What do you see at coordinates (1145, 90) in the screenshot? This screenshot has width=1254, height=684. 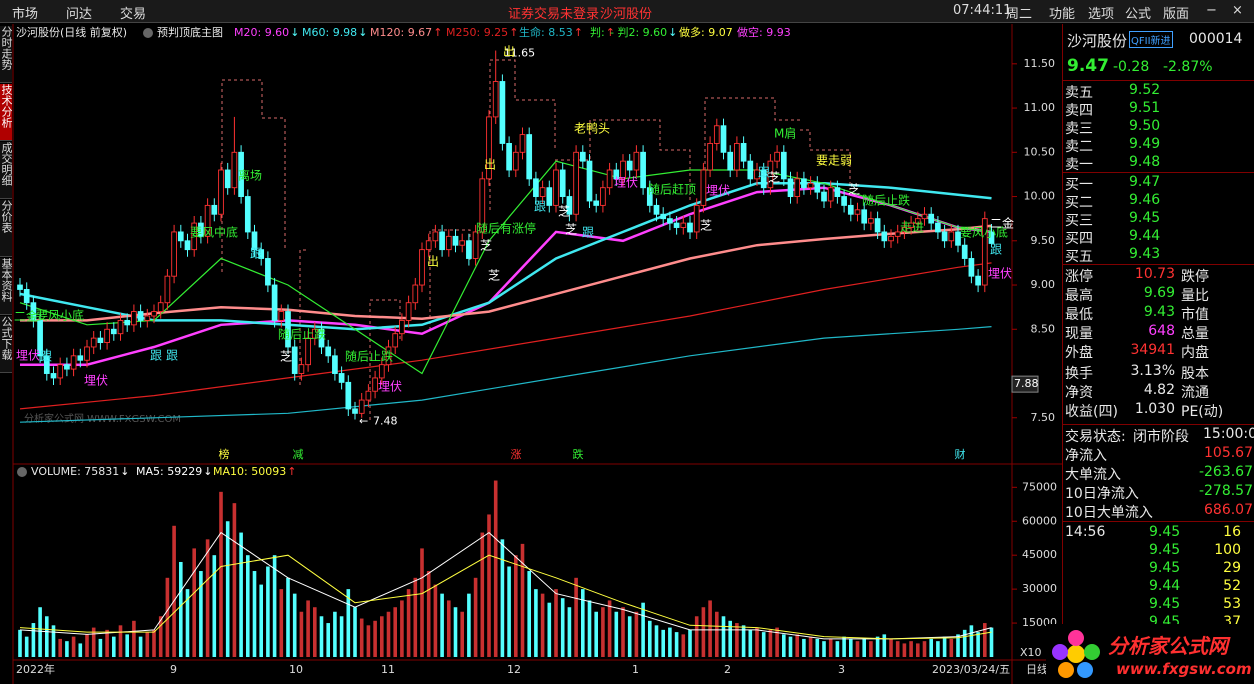 I see `book-price: 9.52` at bounding box center [1145, 90].